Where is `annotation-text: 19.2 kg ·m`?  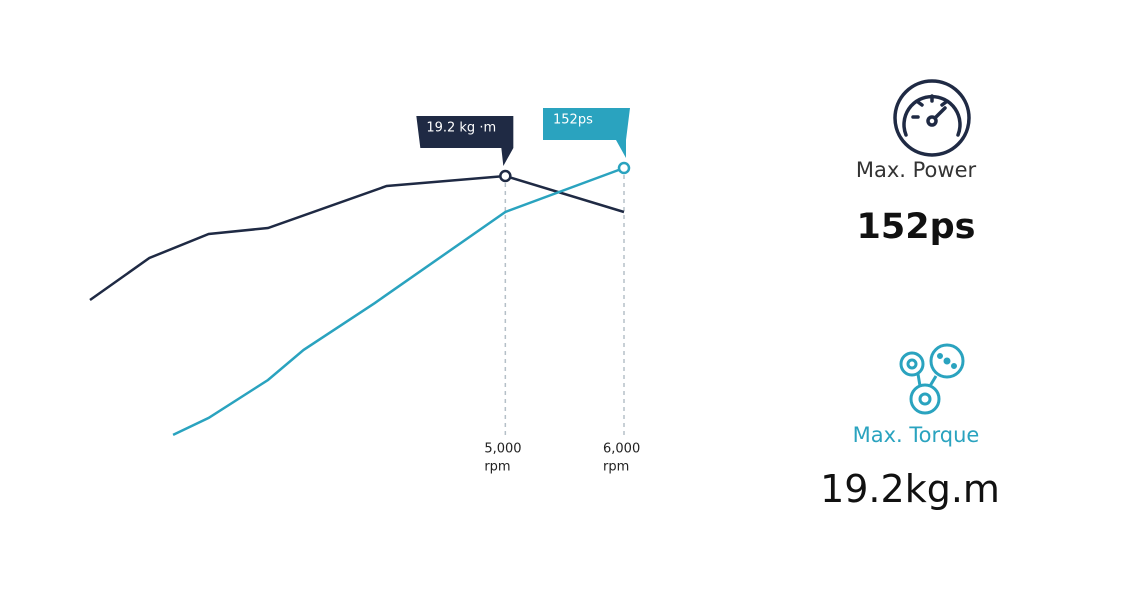
annotation-text: 19.2 kg ·m is located at coordinates (461, 128).